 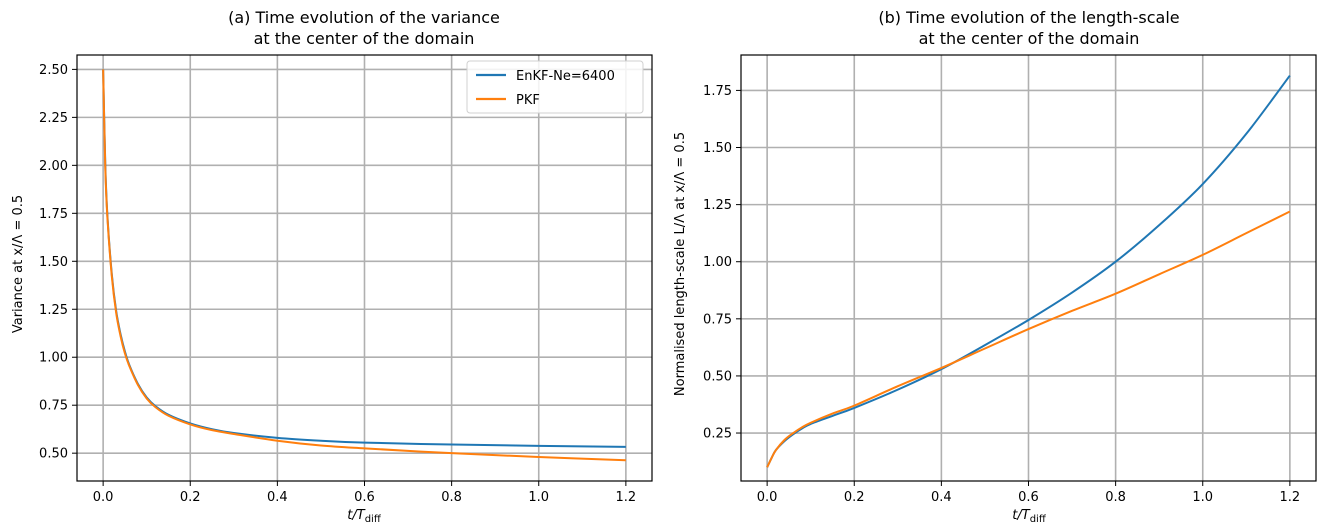 What do you see at coordinates (53, 262) in the screenshot?
I see `chart-a-ytick-label: 1.50` at bounding box center [53, 262].